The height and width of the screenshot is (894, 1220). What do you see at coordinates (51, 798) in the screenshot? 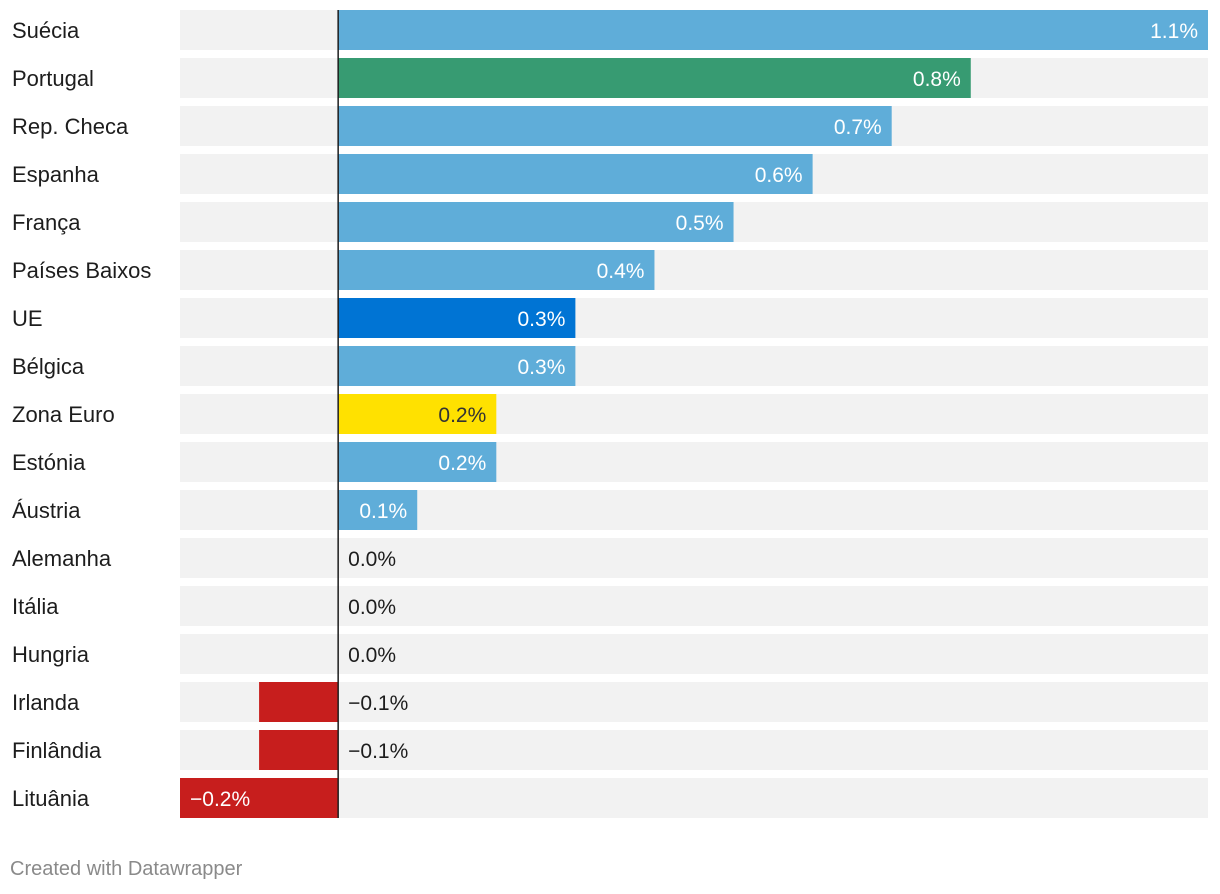
I see `category-label-lituania: Lituânia` at bounding box center [51, 798].